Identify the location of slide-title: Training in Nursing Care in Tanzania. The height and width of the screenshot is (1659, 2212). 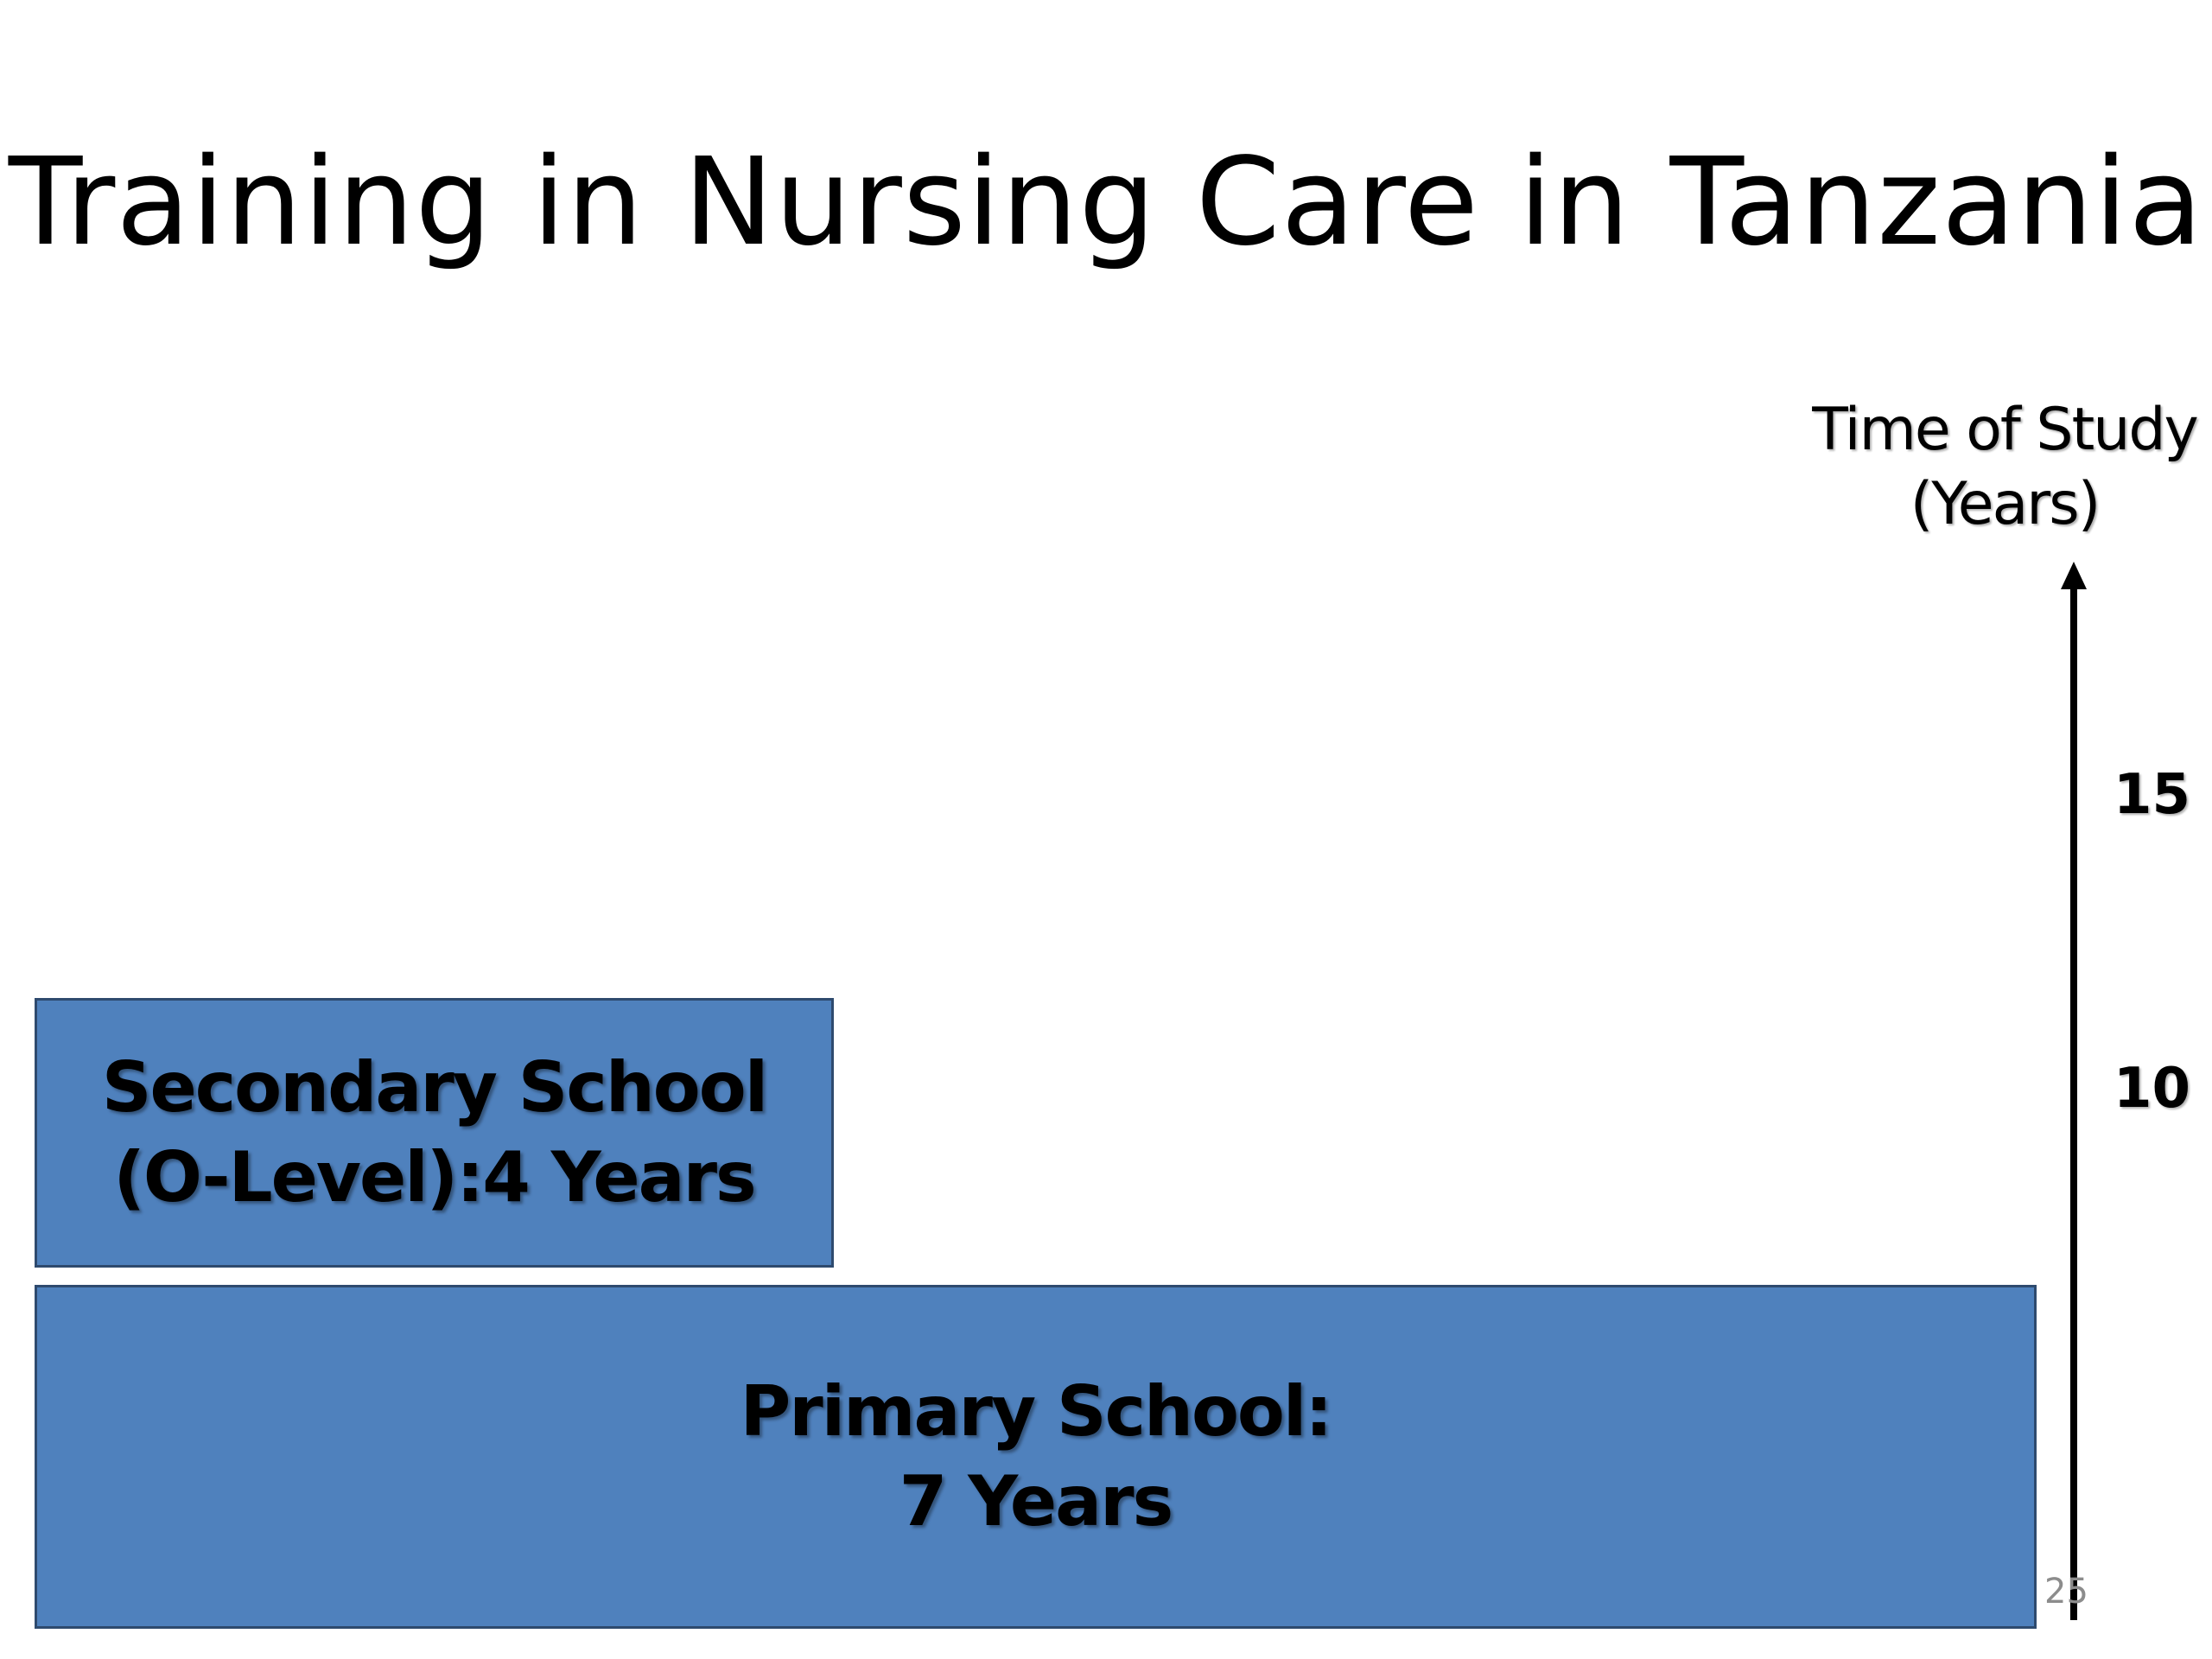
(1106, 202).